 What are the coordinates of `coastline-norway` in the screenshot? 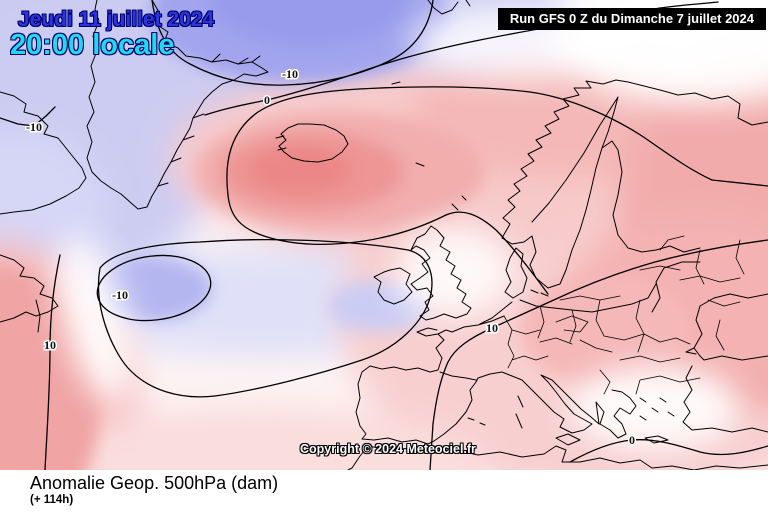 It's located at (634, 159).